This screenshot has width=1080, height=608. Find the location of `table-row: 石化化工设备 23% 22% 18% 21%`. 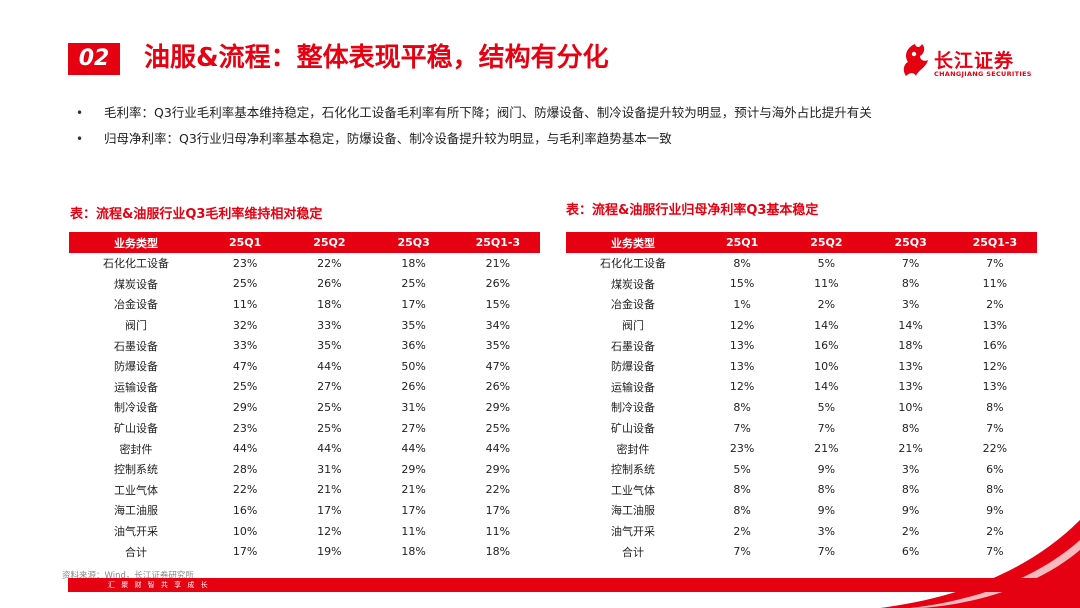

table-row: 石化化工设备 23% 22% 18% 21% is located at coordinates (304, 263).